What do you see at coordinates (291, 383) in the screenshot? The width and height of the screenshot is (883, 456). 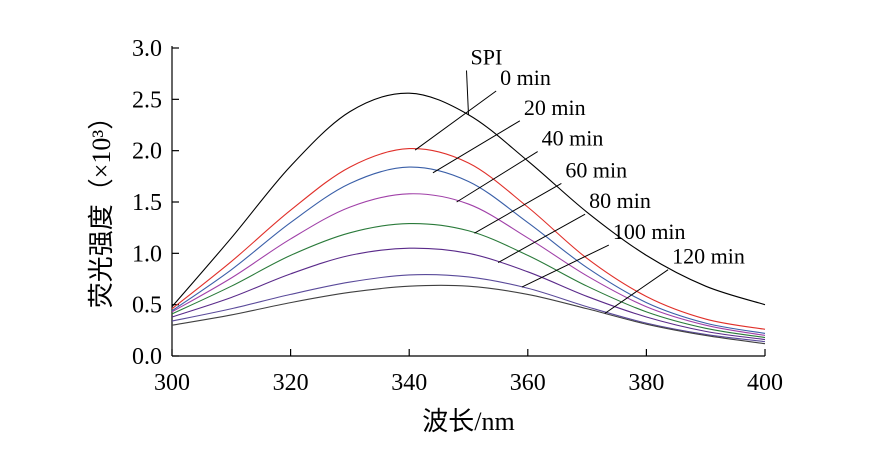 I see `x-tick-label: 320` at bounding box center [291, 383].